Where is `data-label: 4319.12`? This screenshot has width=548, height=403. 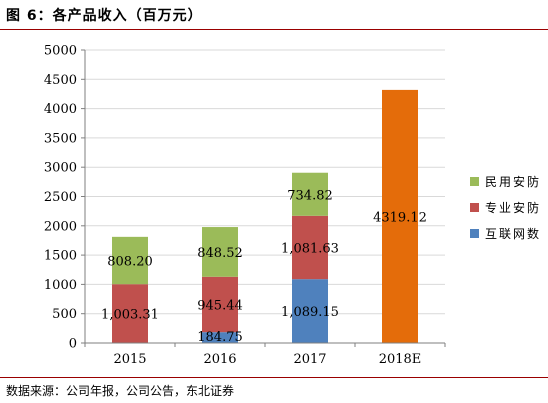
data-label: 4319.12 is located at coordinates (400, 217).